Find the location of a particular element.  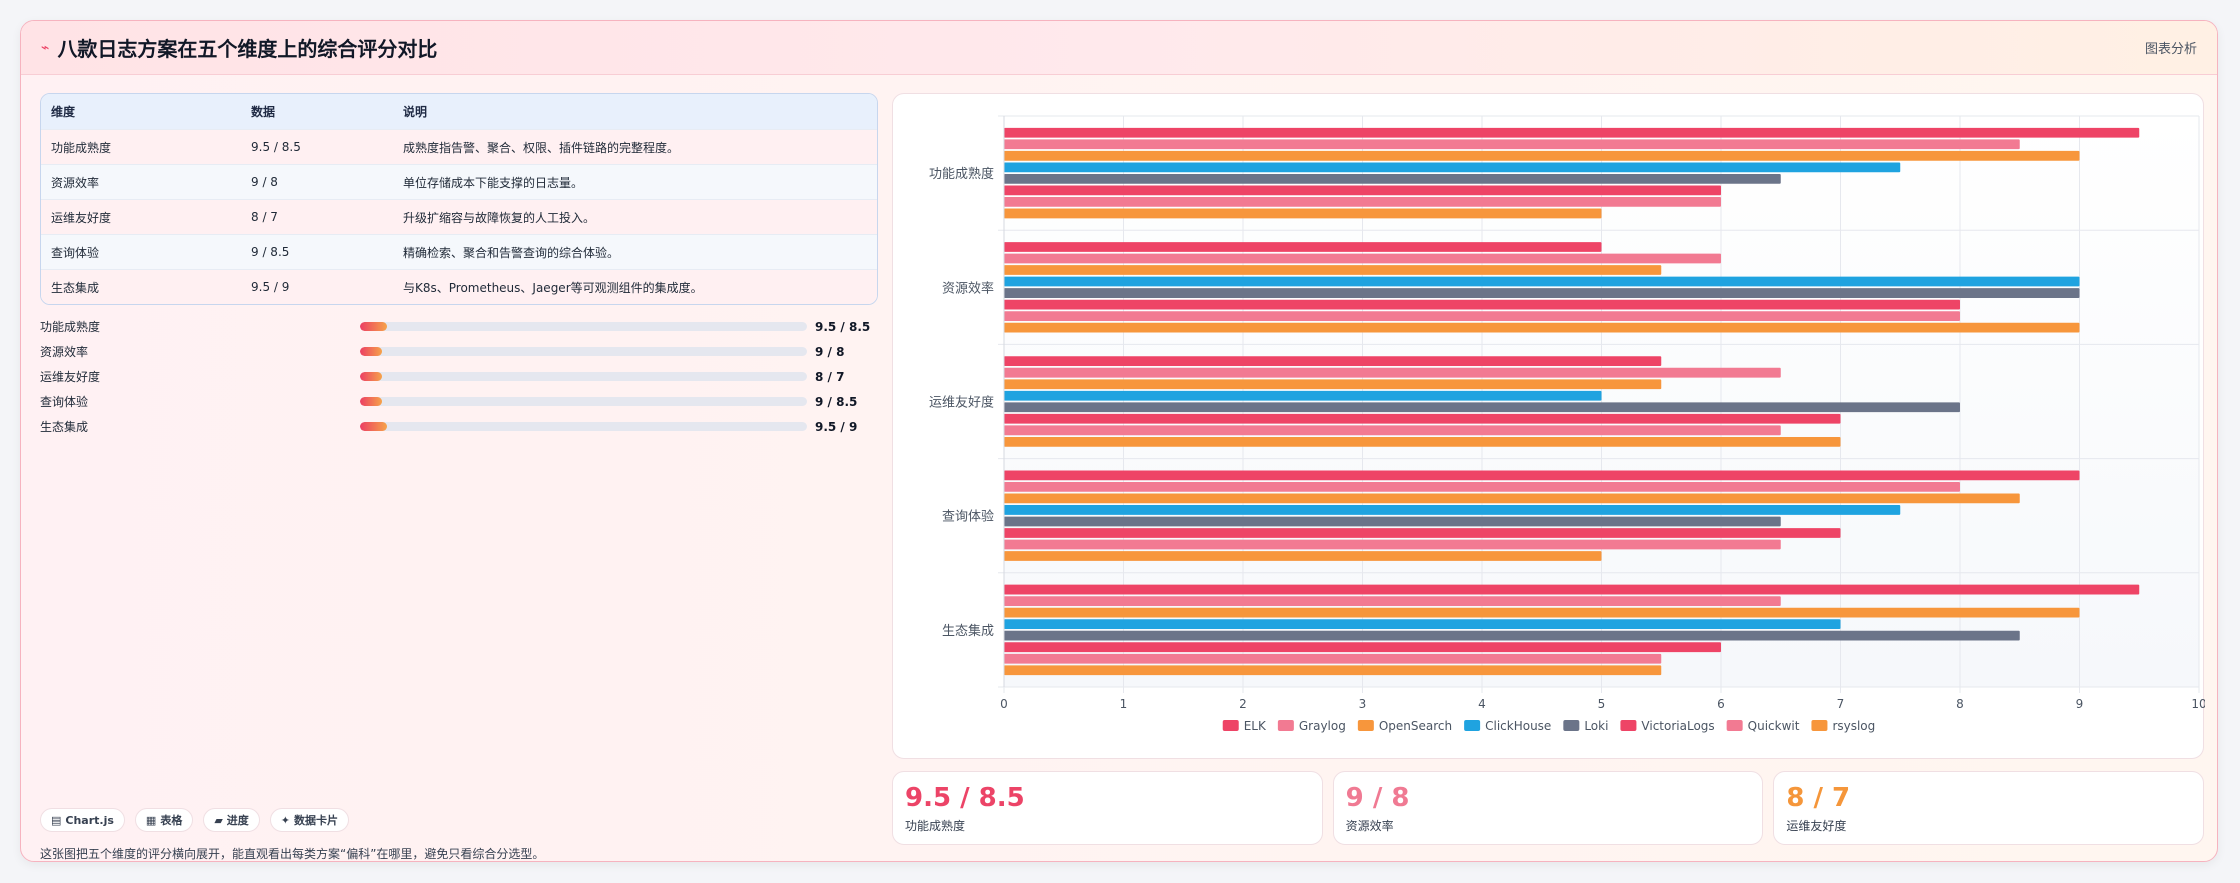

legend-label: OpenSearch is located at coordinates (1415, 726).